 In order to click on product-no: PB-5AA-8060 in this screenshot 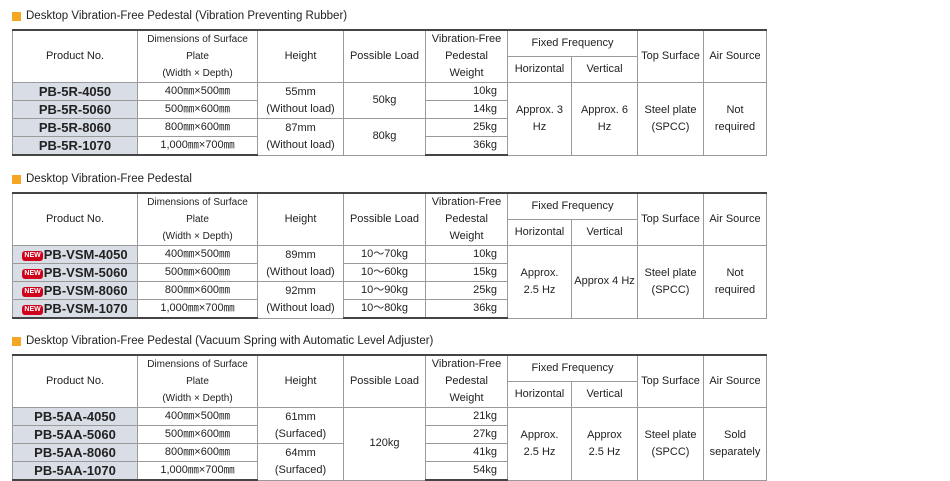, I will do `click(75, 452)`.